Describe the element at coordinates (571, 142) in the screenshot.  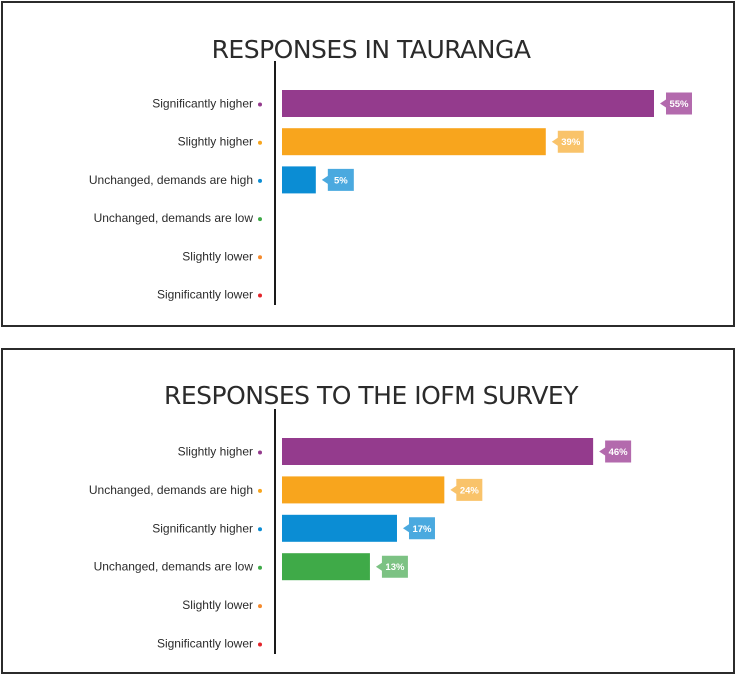
I see `data-label: 39%` at that location.